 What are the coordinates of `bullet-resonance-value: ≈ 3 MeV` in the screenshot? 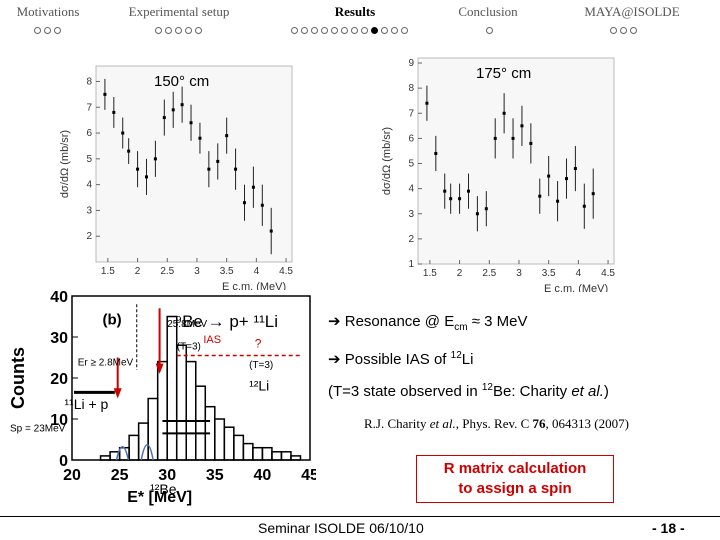 It's located at (497, 321).